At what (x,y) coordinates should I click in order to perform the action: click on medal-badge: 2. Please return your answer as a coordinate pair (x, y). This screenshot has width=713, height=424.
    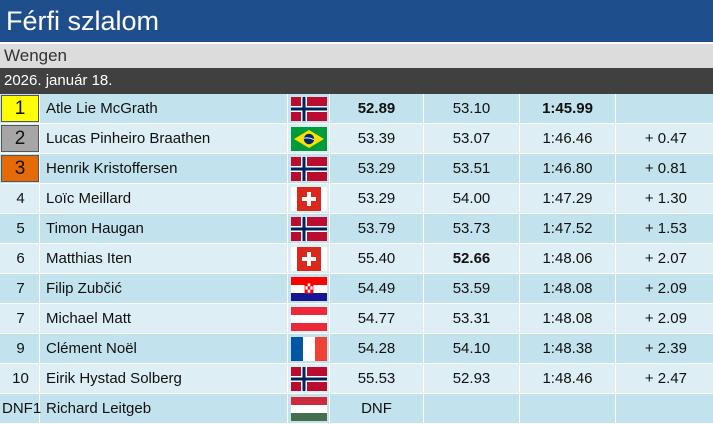
    Looking at the image, I should click on (20, 138).